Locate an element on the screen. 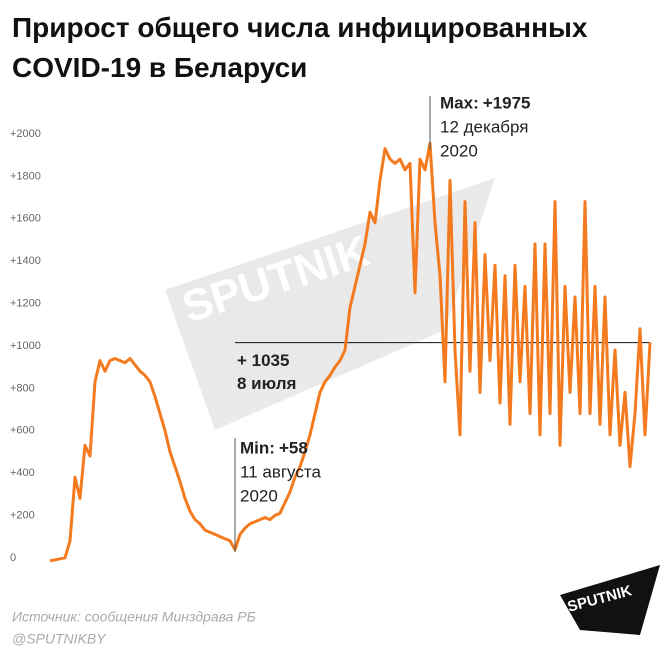 This screenshot has height=660, width=660. y-tick-label: +800 is located at coordinates (22, 388).